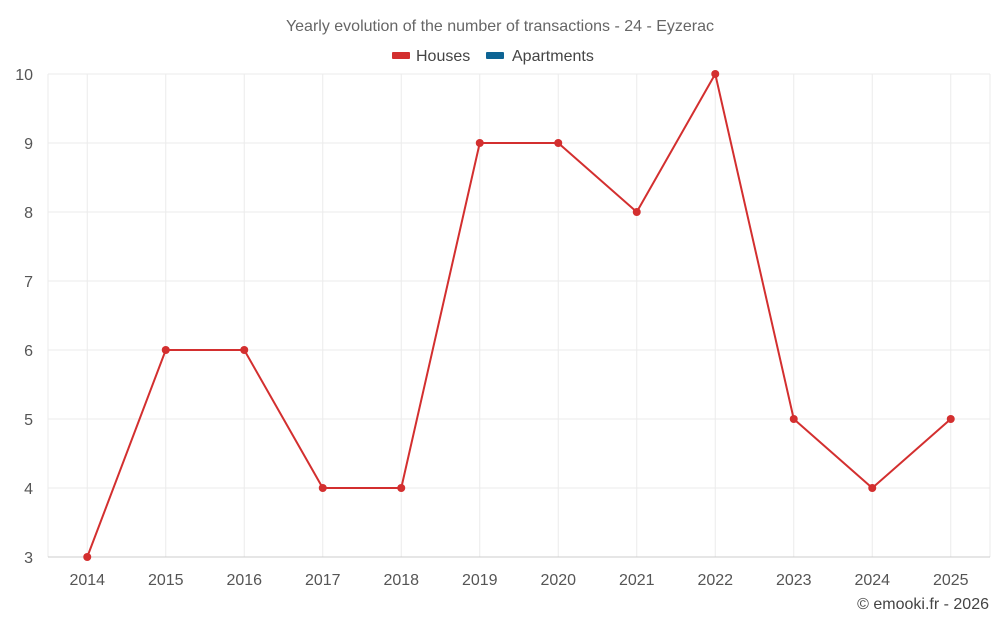  Describe the element at coordinates (637, 580) in the screenshot. I see `x-tick-label: 2021` at that location.